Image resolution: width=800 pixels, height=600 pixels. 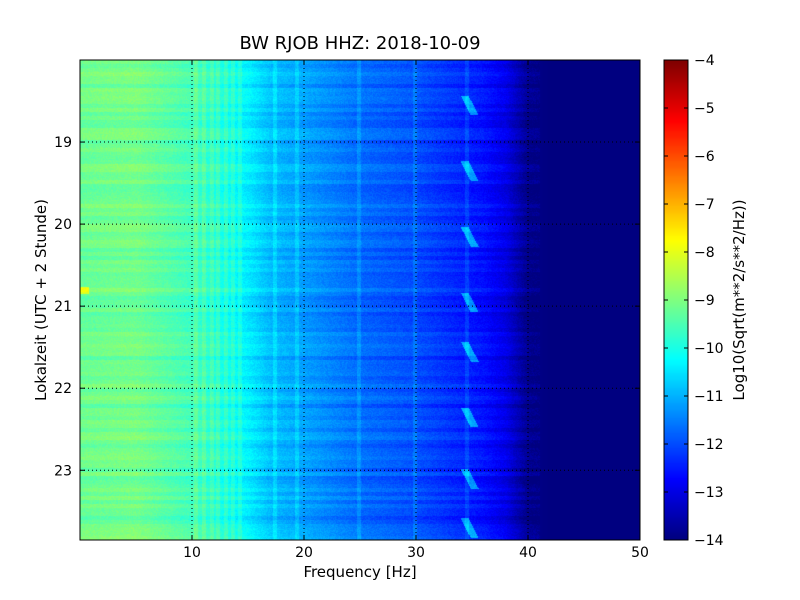 What do you see at coordinates (359, 572) in the screenshot?
I see `x-axis-label: Frequency [Hz]` at bounding box center [359, 572].